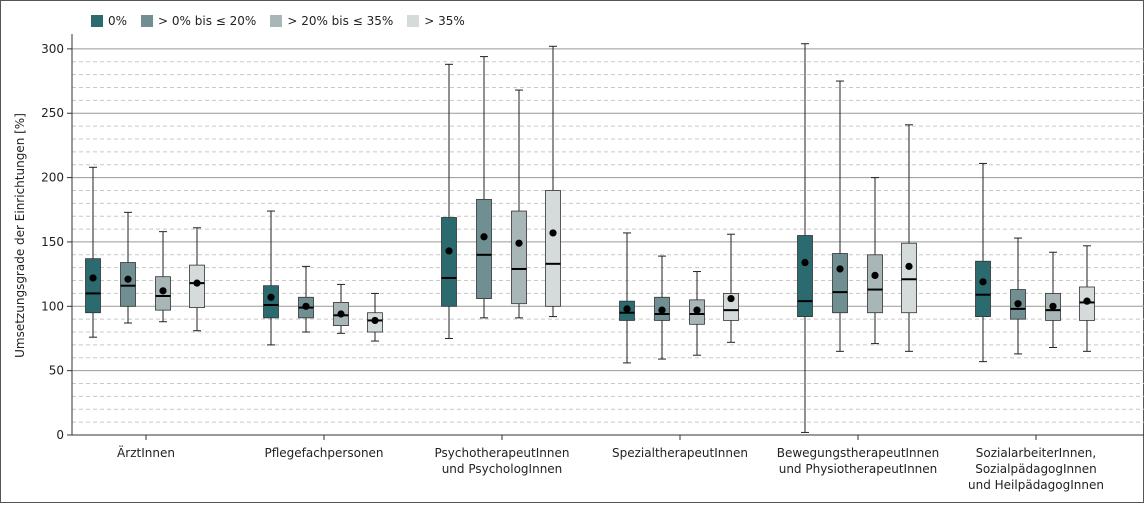 This screenshot has height=507, width=1144. Describe the element at coordinates (52, 178) in the screenshot. I see `y-tick-label: 200` at that location.